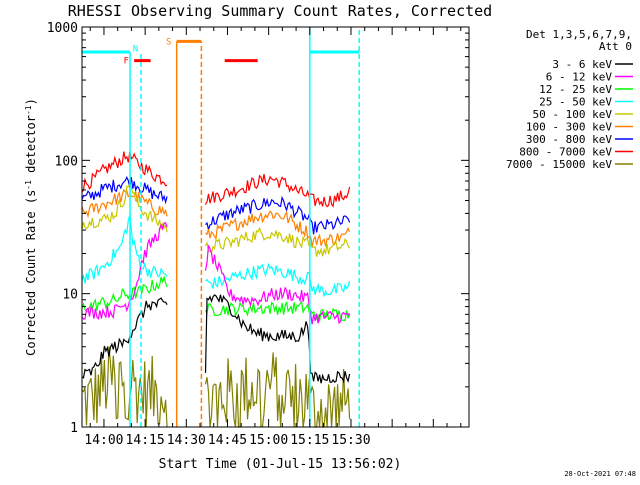 Image resolution: width=640 pixels, height=485 pixels. I want to click on x-tick-label: 14:45, so click(227, 440).